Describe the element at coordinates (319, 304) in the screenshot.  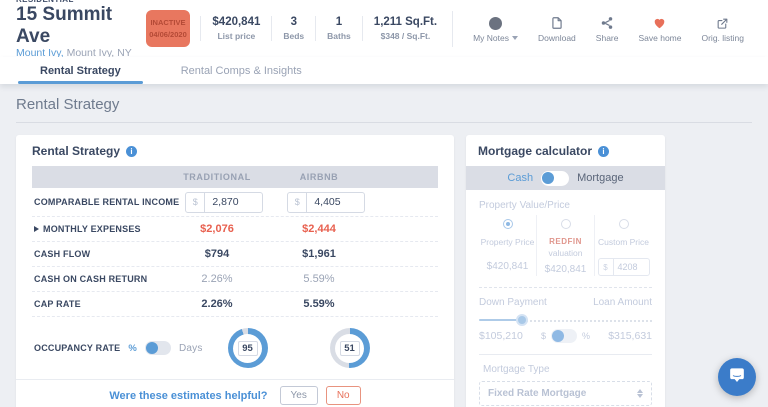
I see `airbnb-cap-rate: 5.59%` at that location.